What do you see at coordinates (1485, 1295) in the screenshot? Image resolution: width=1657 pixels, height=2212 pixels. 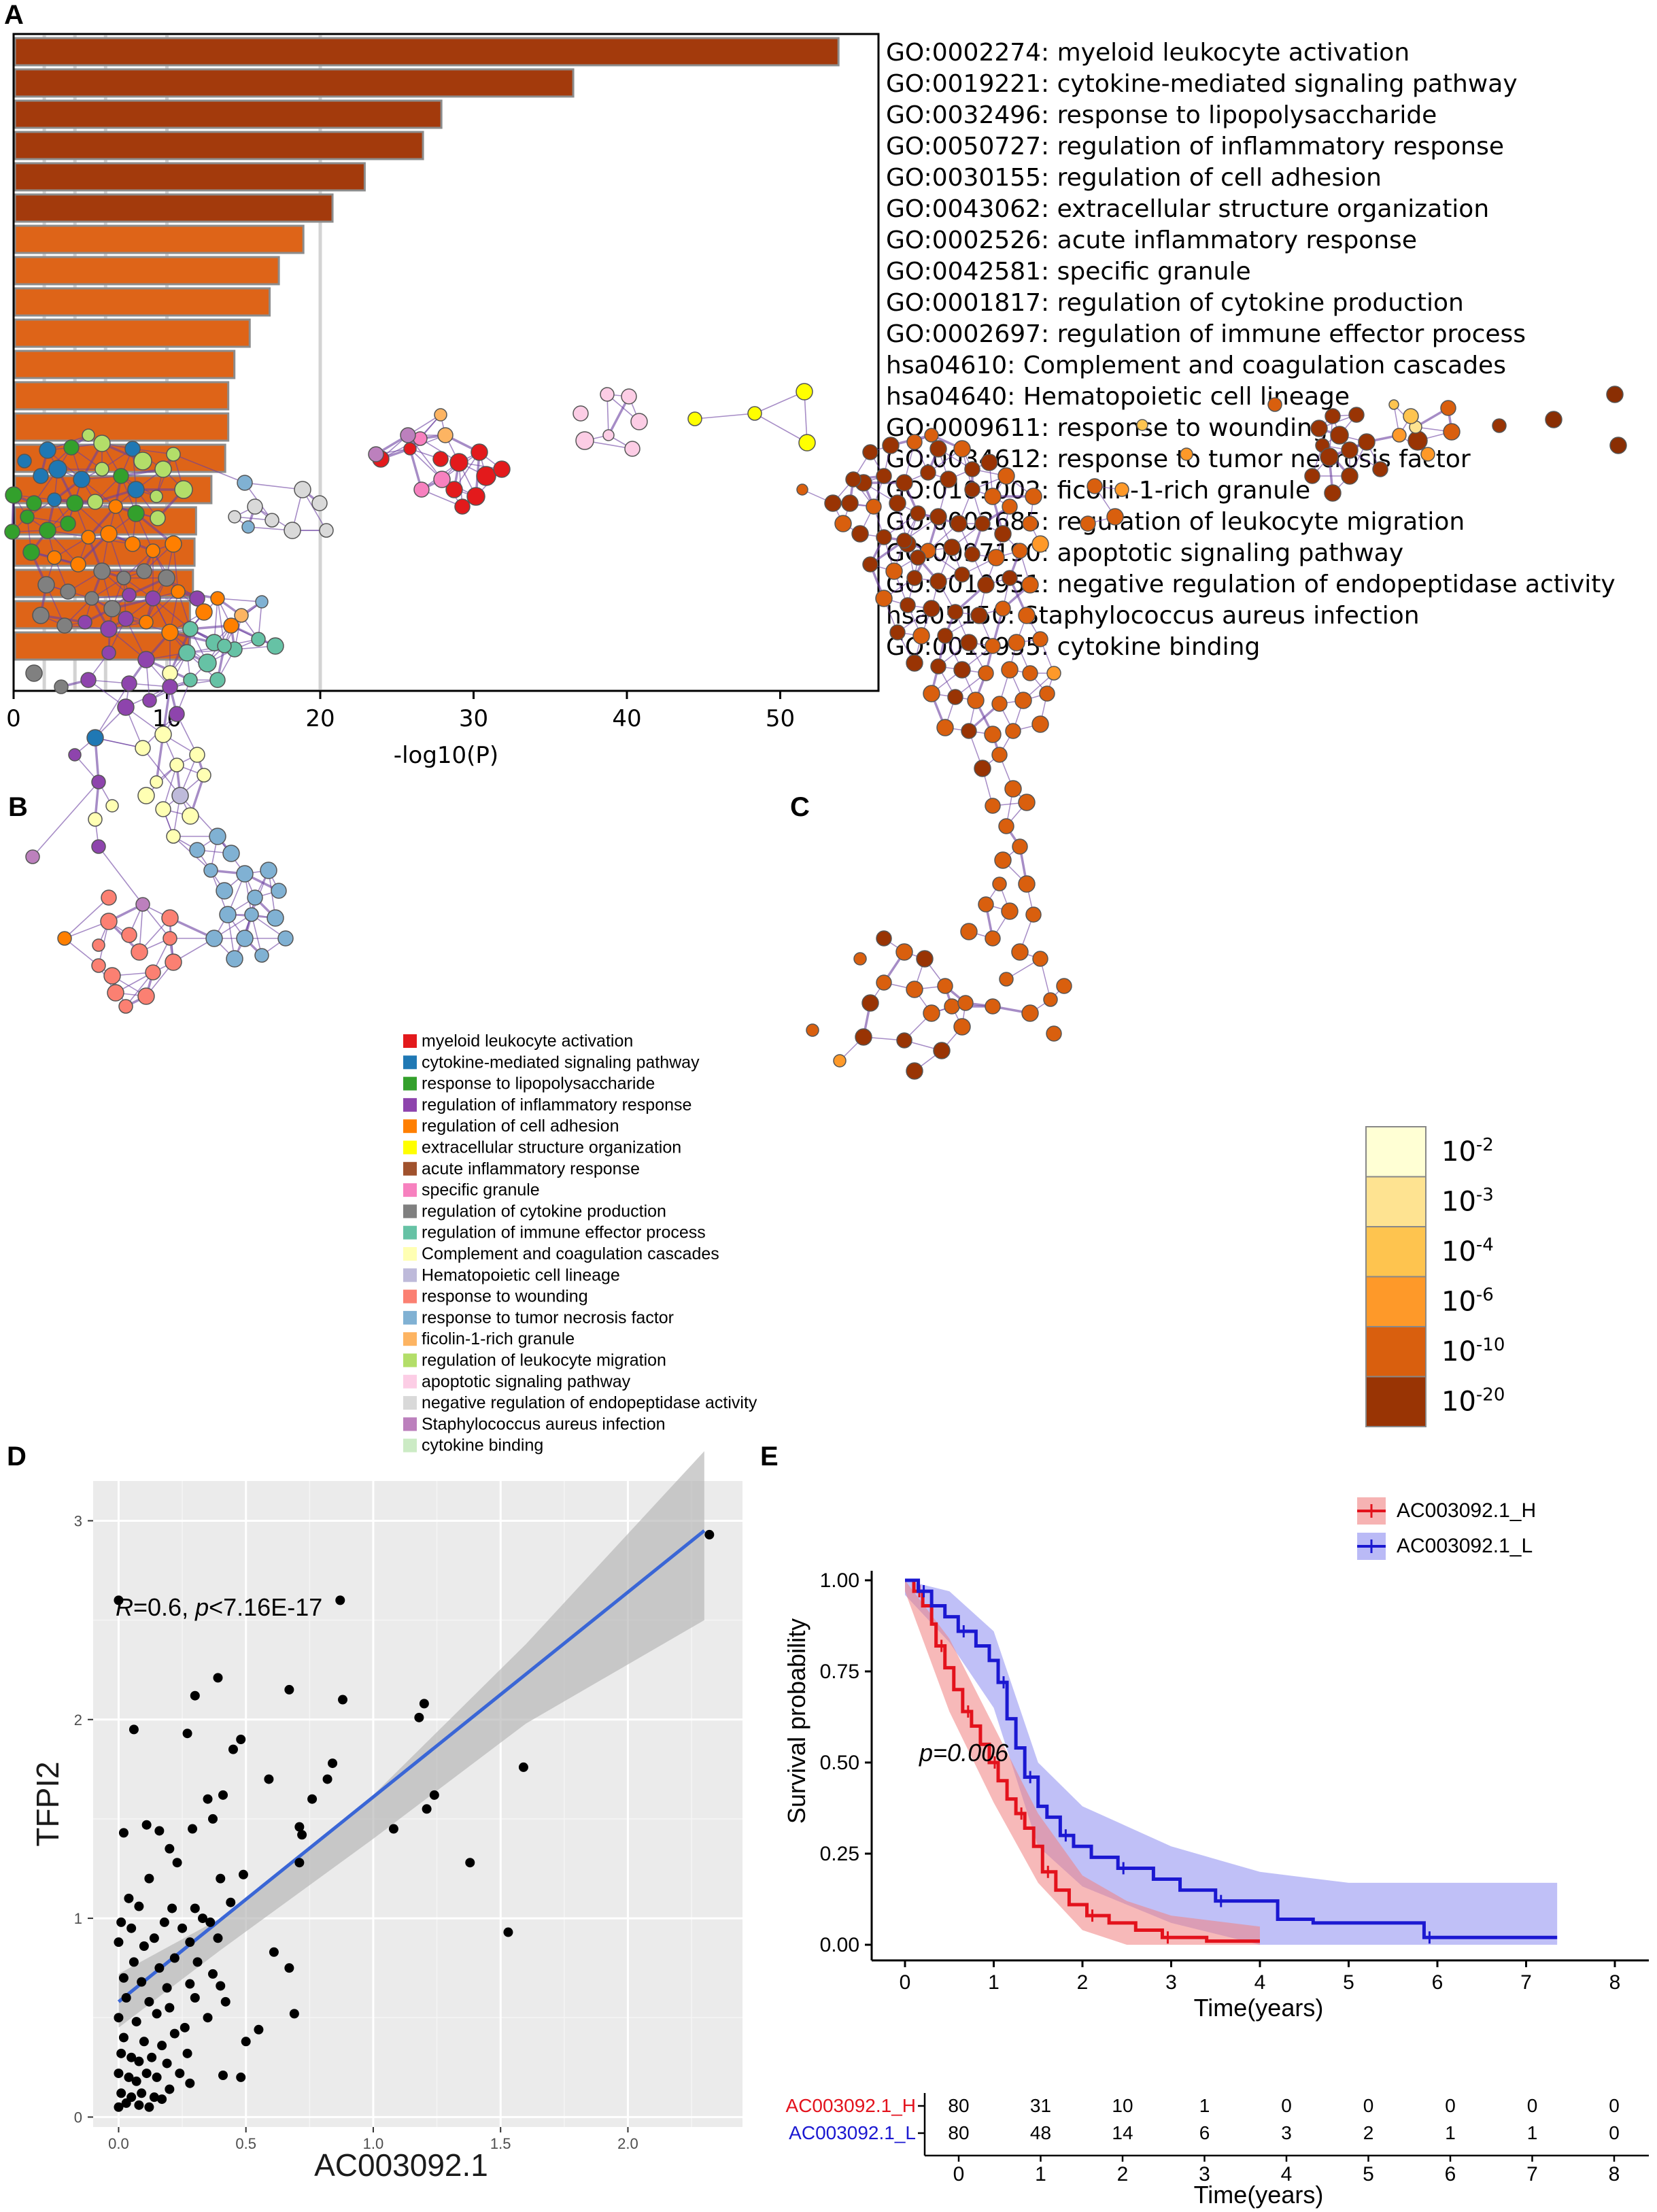 I see `colorbar-exponent: -6` at bounding box center [1485, 1295].